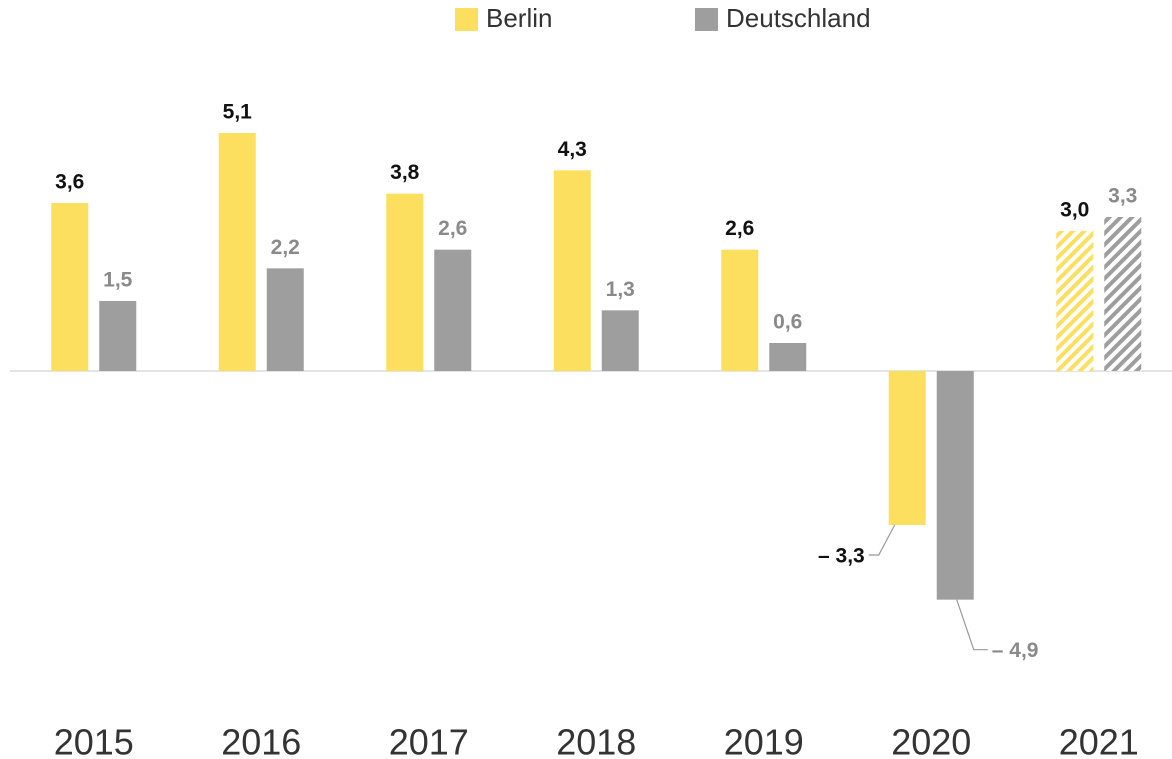 The image size is (1172, 759). I want to click on legend-label: Deutschland, so click(798, 18).